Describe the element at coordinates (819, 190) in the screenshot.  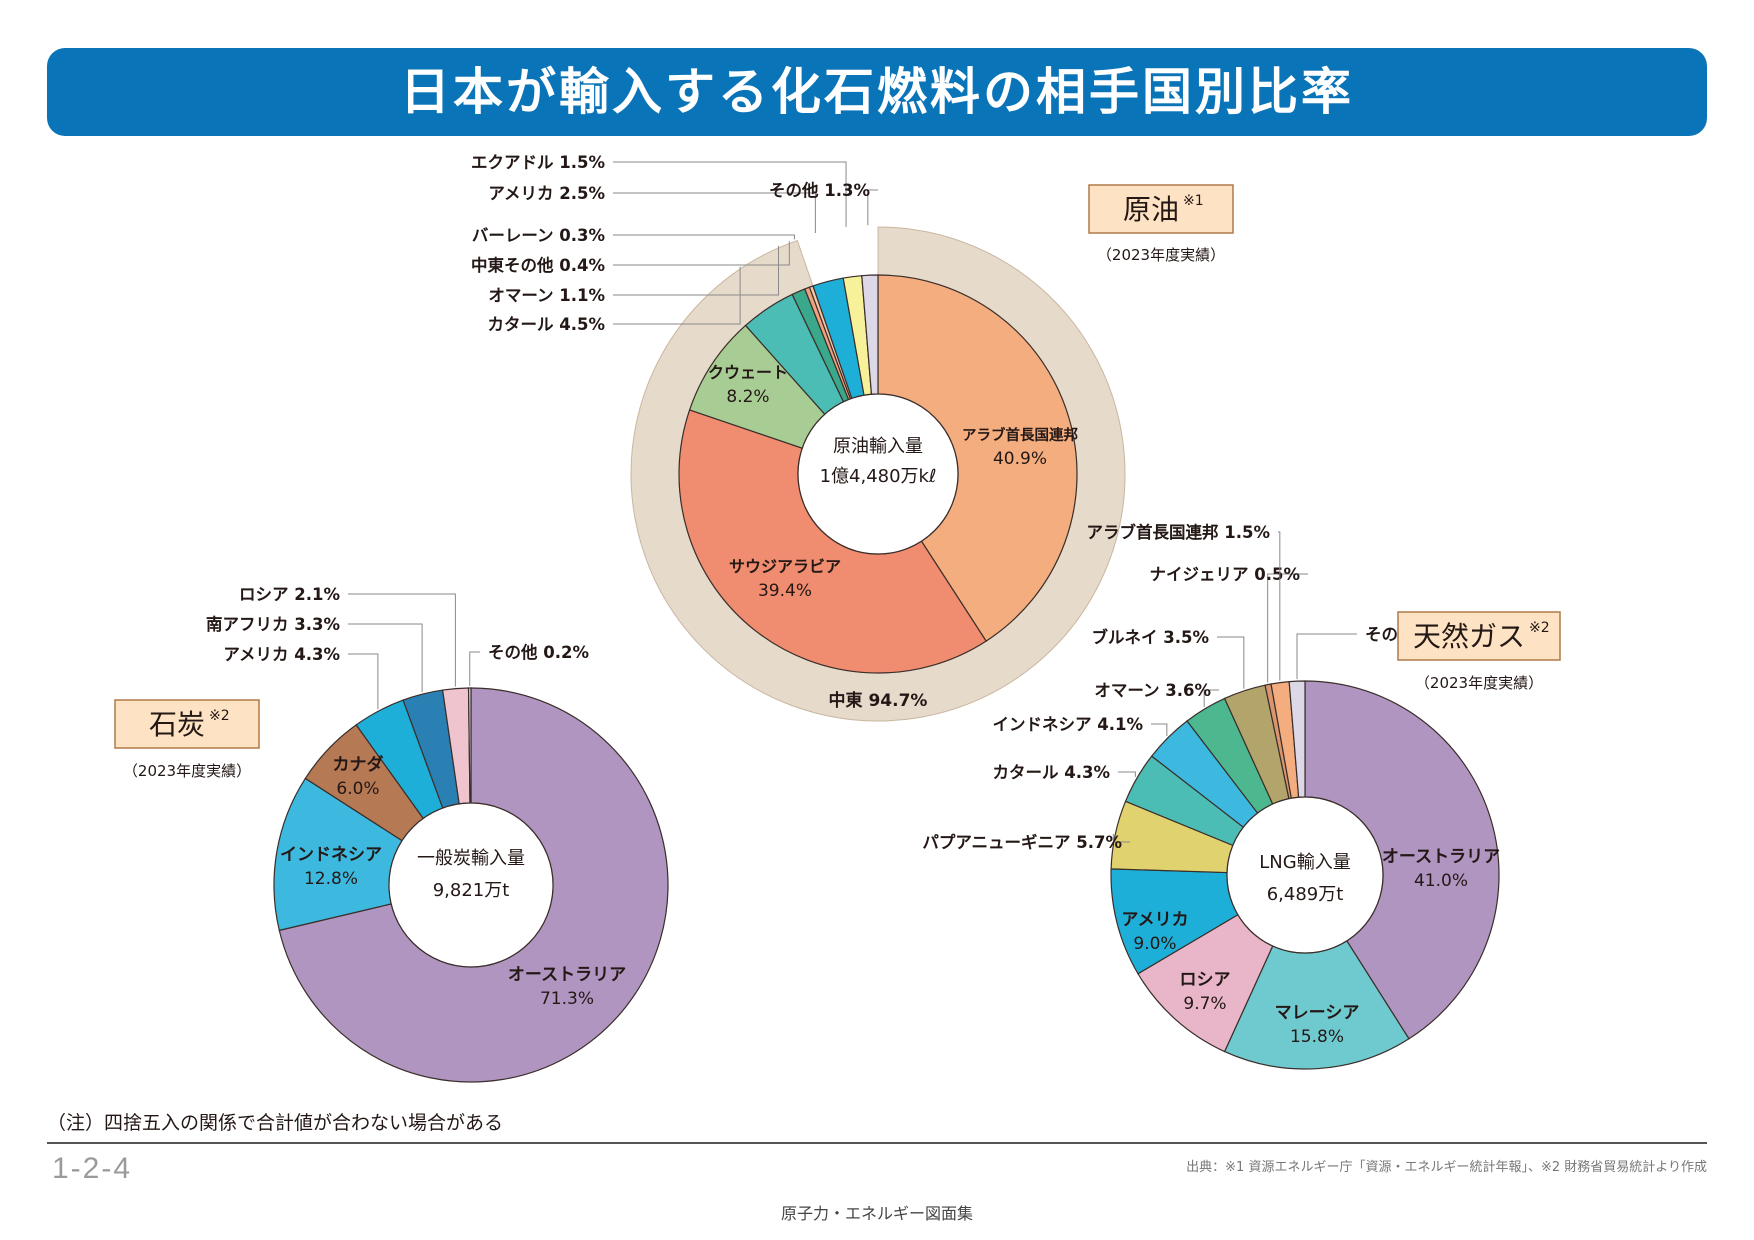
I see `outside-label-9: その他 1.3%` at that location.